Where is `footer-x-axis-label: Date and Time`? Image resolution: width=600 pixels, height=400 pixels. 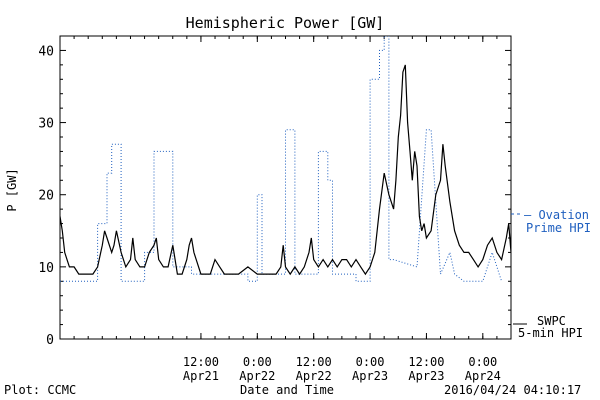 footer-x-axis-label: Date and Time is located at coordinates (287, 390).